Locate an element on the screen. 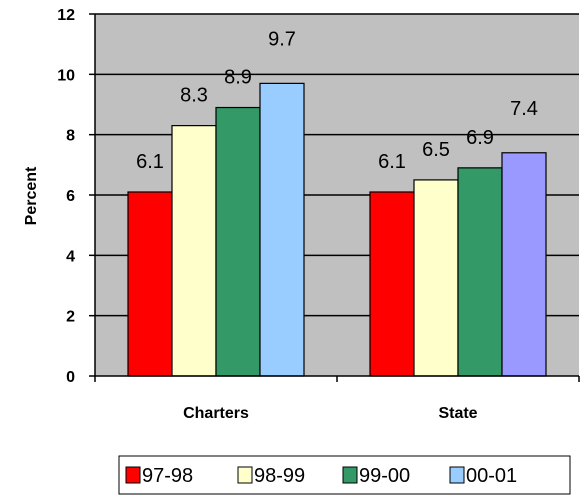  bar-00-01-state is located at coordinates (524, 264).